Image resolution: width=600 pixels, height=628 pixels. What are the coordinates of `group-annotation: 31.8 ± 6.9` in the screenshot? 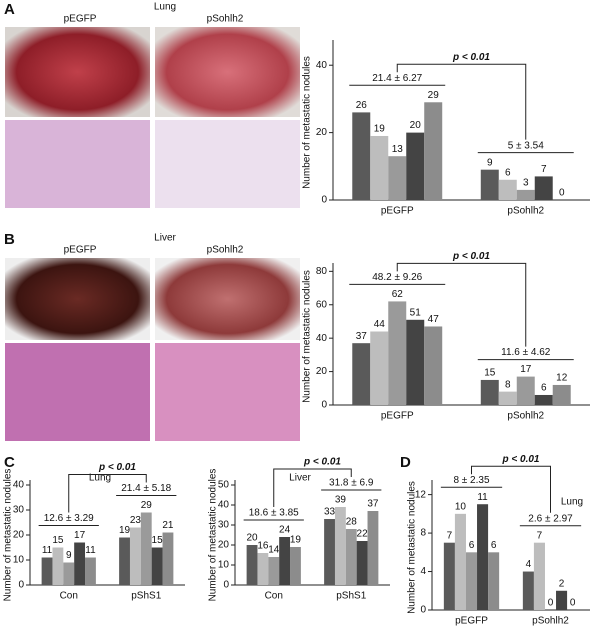 It's located at (351, 483).